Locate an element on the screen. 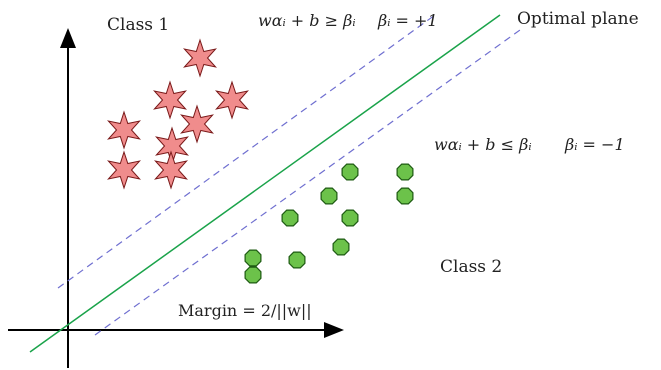  upper-constraint-equation: wαᵢ + b ≥ βᵢ is located at coordinates (307, 20).